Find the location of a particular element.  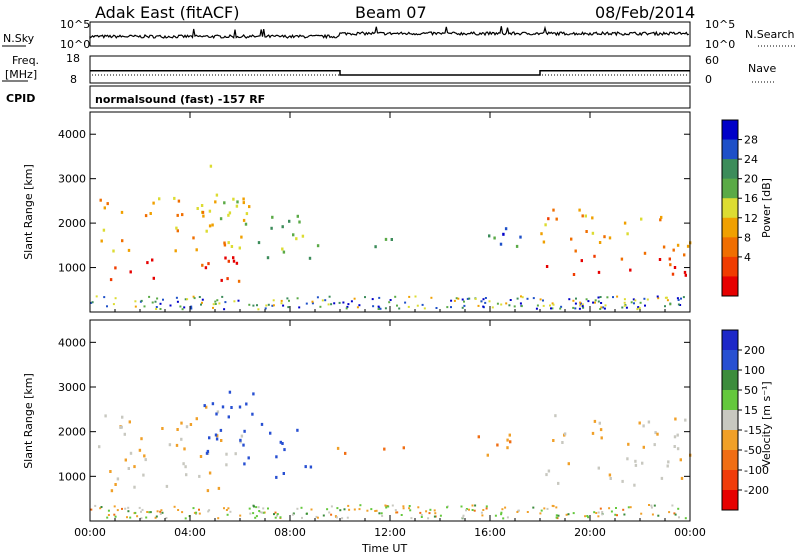

frequency-trace is located at coordinates (390, 73).